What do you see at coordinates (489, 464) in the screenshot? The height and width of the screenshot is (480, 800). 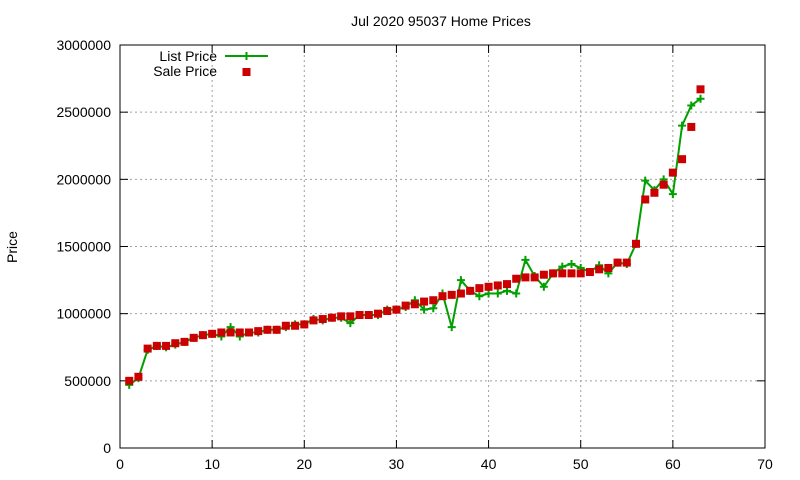 I see `x-tick-label: 40` at bounding box center [489, 464].